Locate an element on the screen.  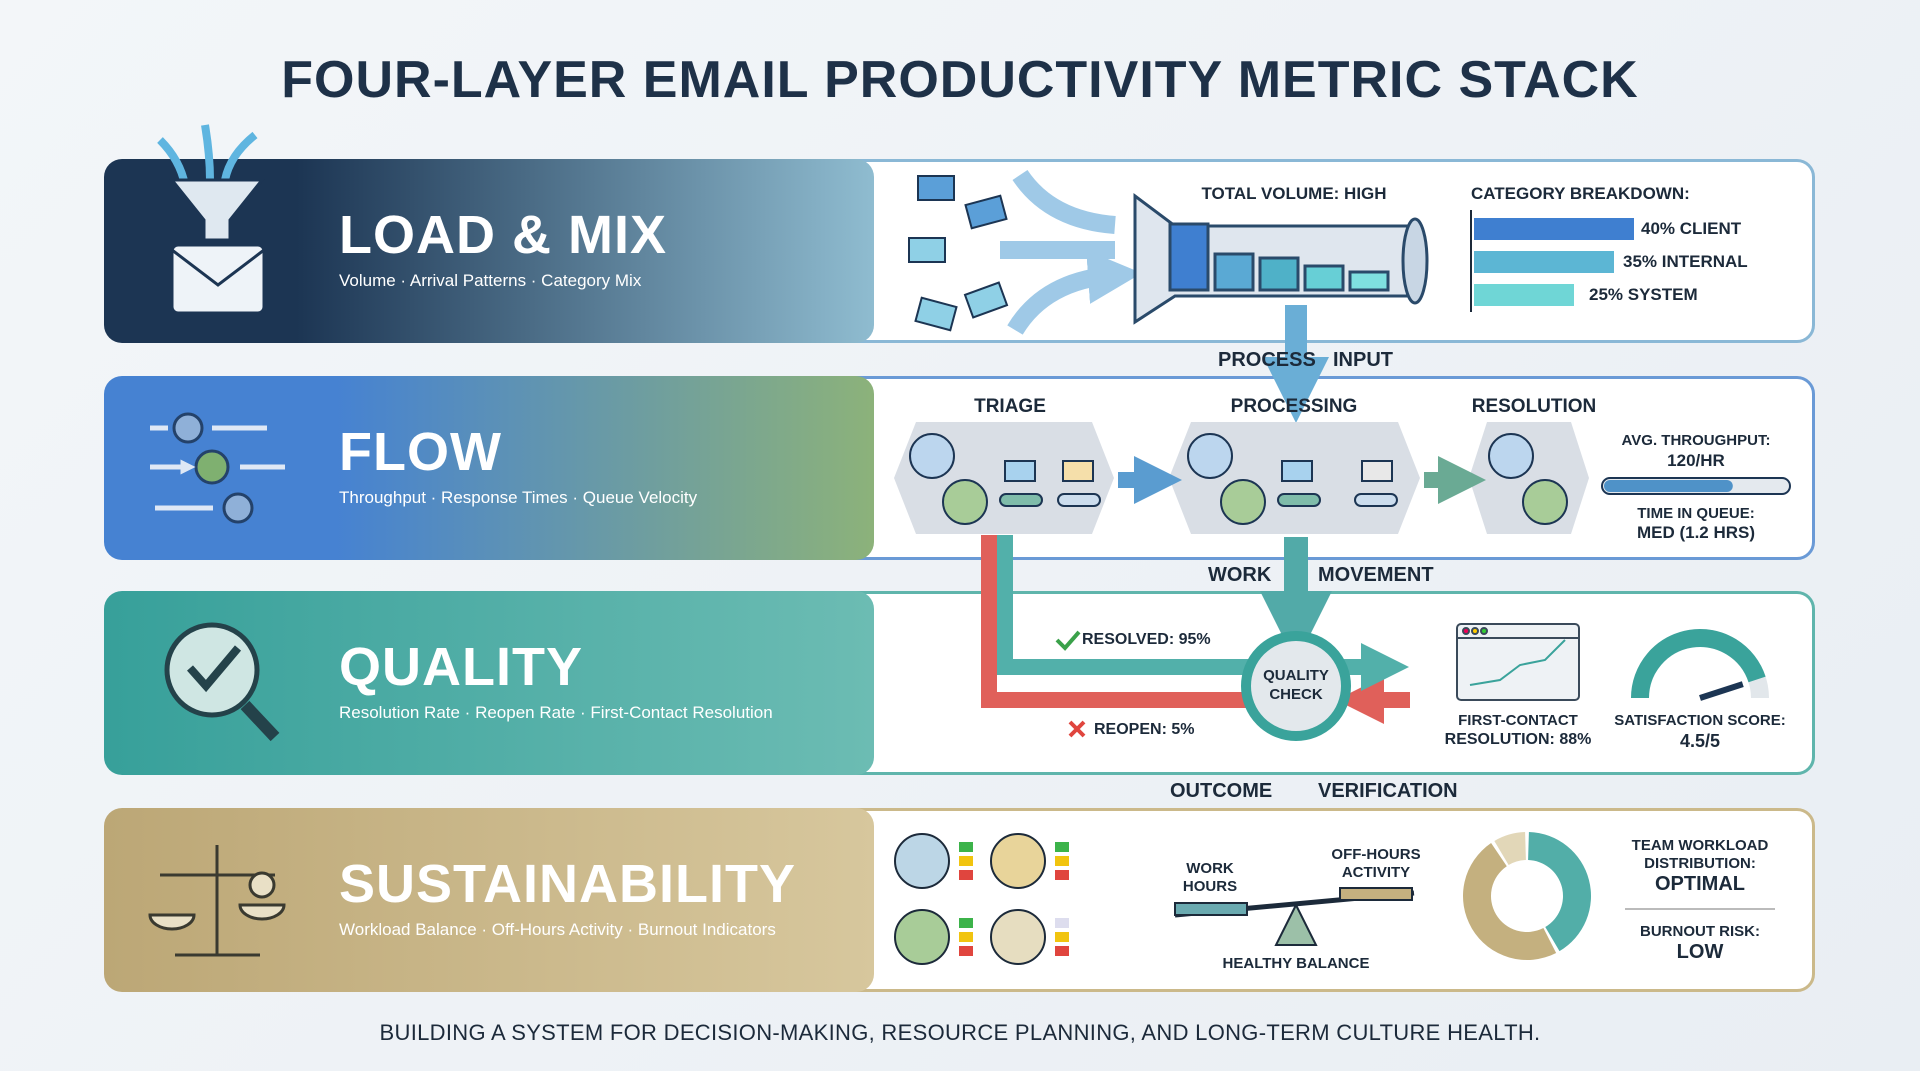
layer-title: QUALITY is located at coordinates (461, 667).